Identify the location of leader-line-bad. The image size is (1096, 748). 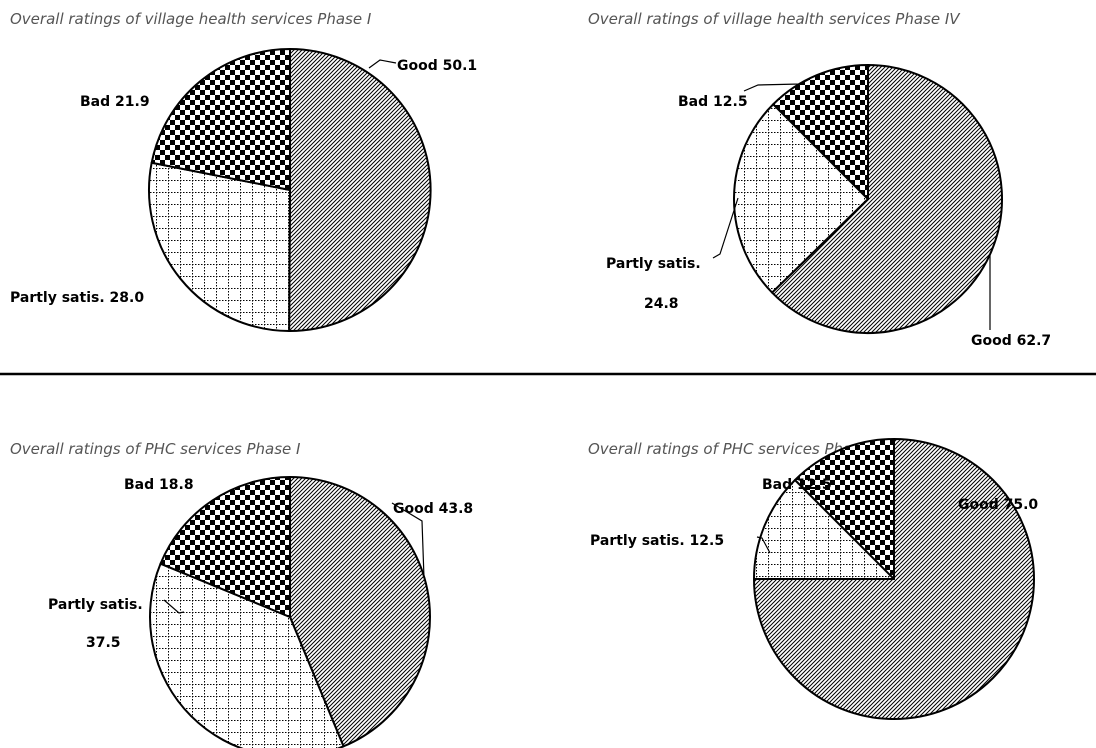
(777, 85).